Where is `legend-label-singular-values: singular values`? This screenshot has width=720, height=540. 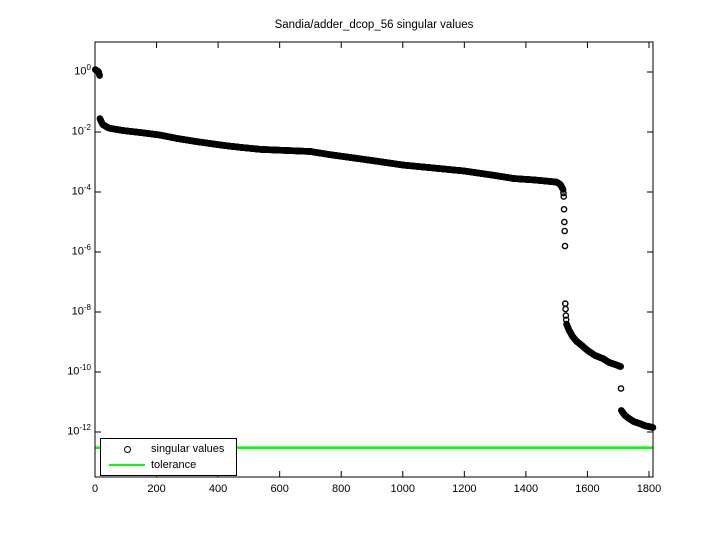 legend-label-singular-values: singular values is located at coordinates (188, 449).